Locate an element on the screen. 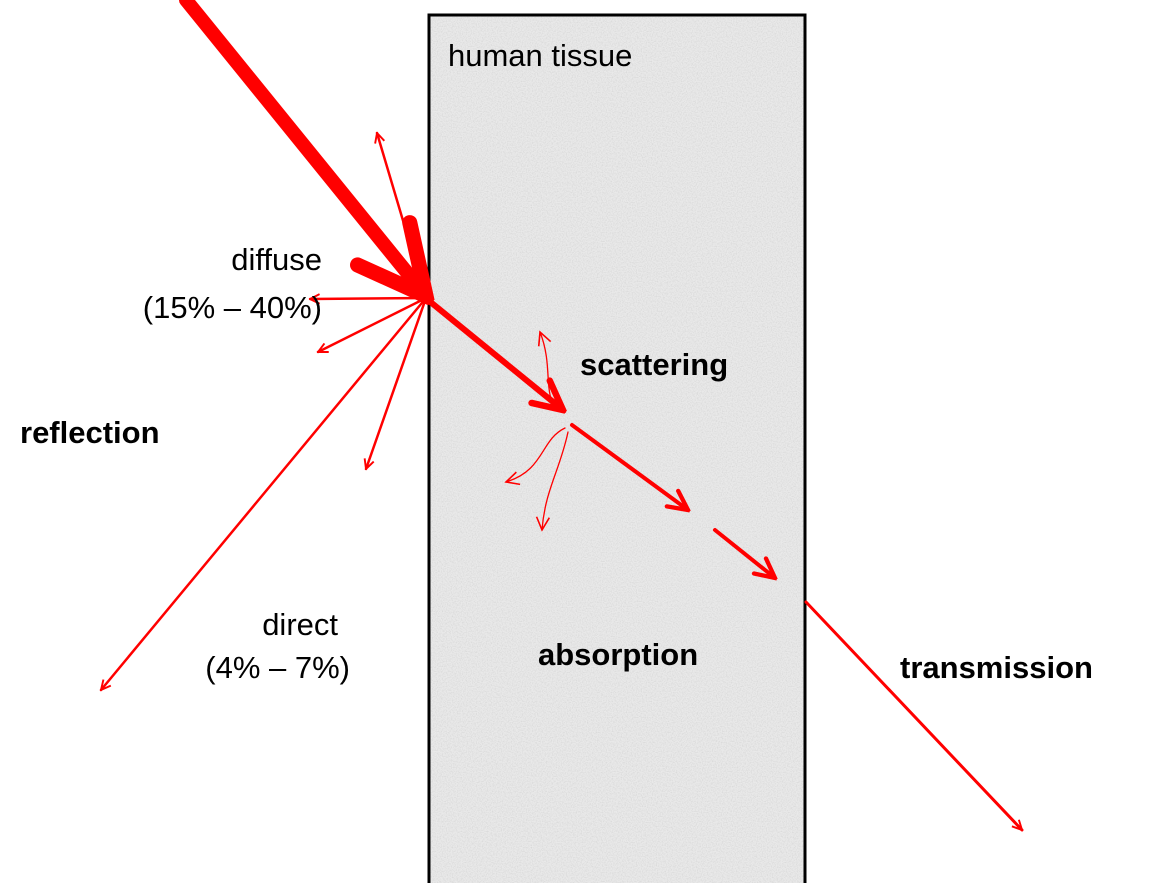 Image resolution: width=1168 pixels, height=883 pixels. direct-range: (4% – 7%) is located at coordinates (277, 667).